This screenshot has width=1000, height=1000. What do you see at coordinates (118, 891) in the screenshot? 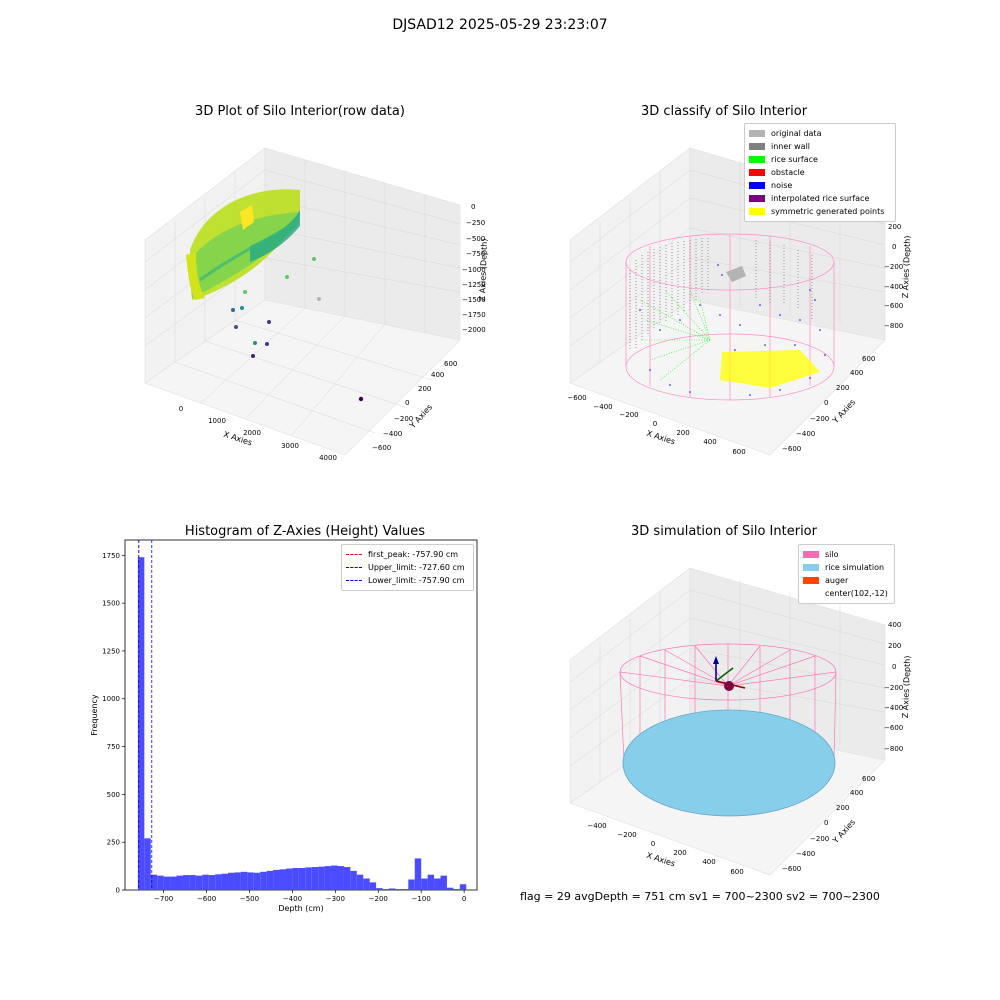
I see `histogram-y-tick-label: 0` at bounding box center [118, 891].